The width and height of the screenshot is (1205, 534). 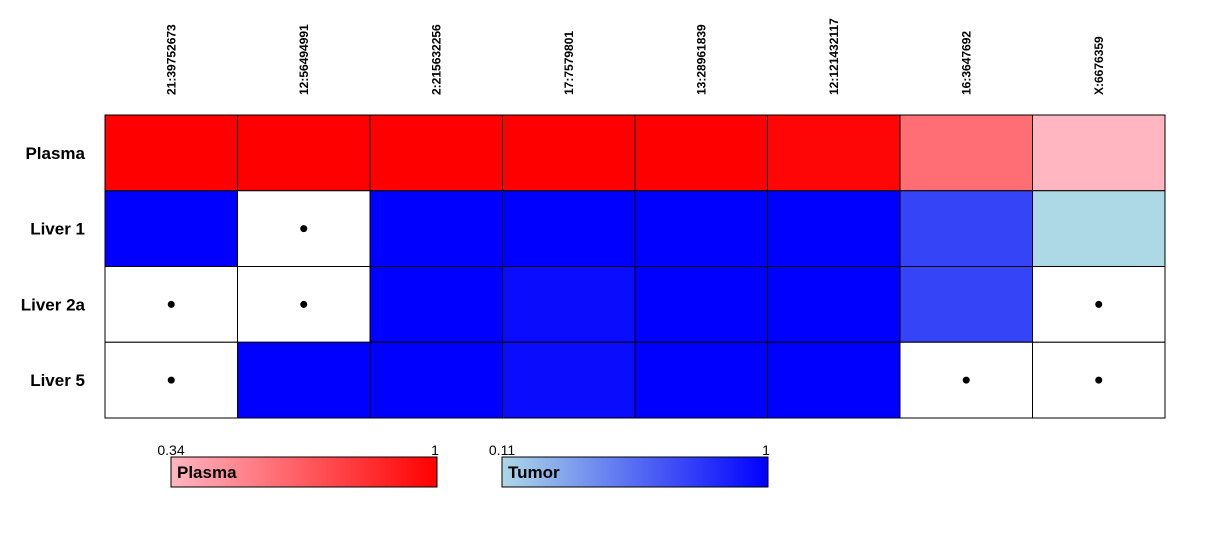 I want to click on column-label: 17:7579801, so click(x=569, y=63).